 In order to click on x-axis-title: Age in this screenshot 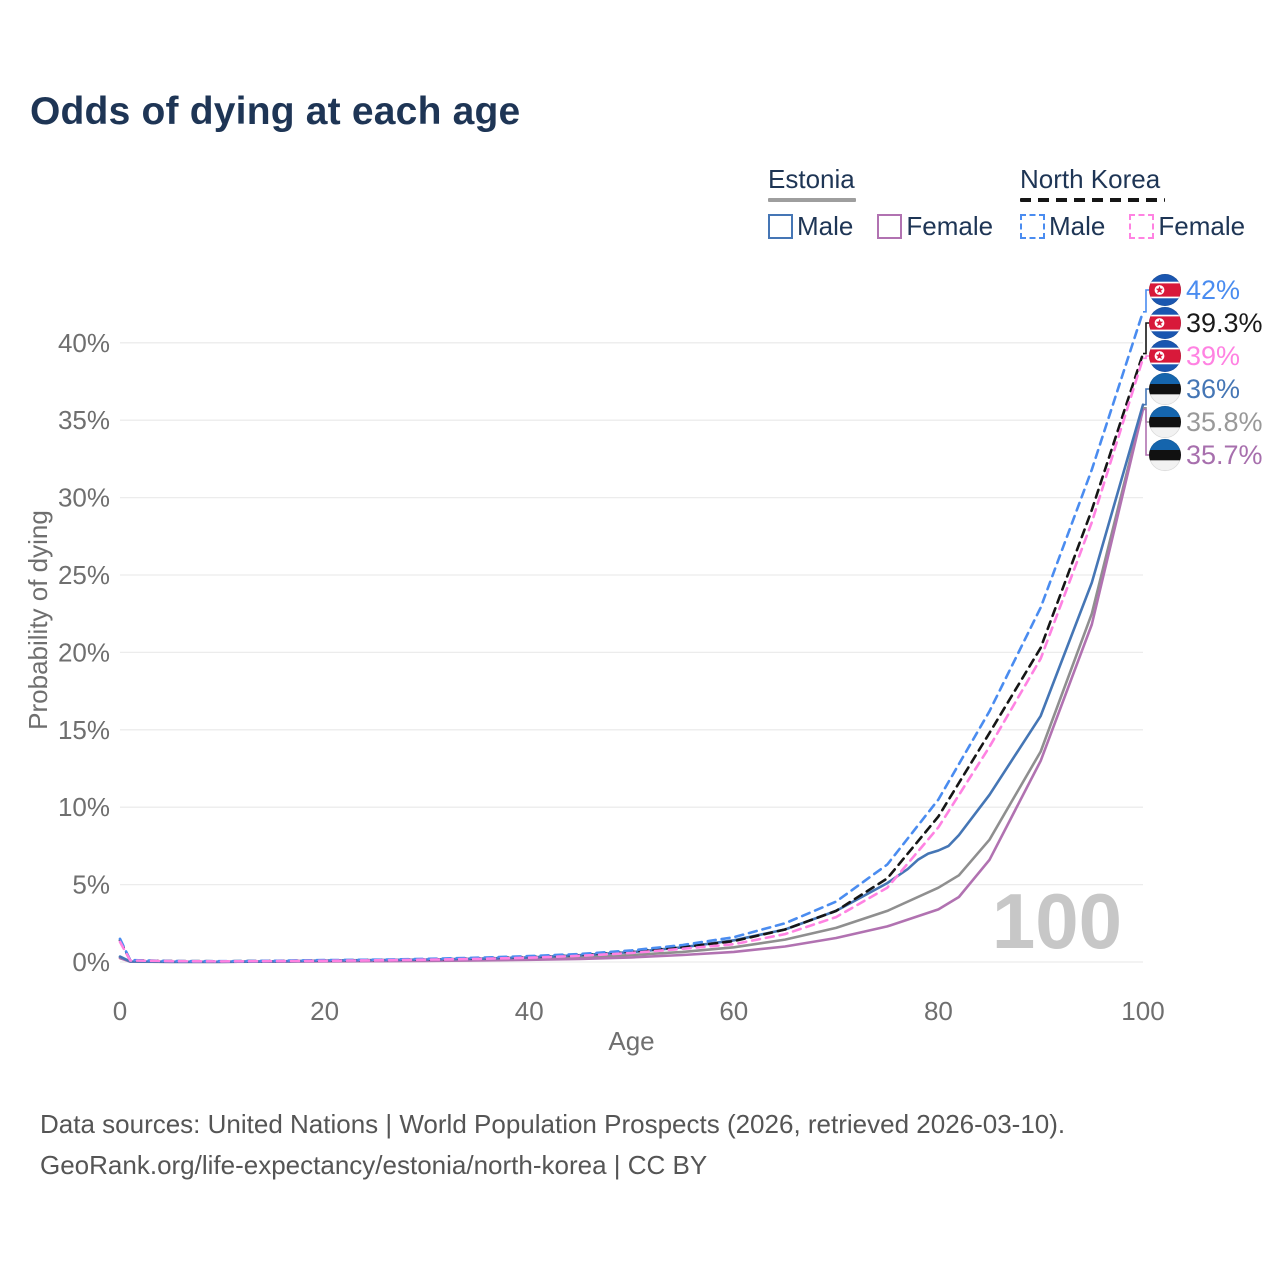, I will do `click(631, 1041)`.